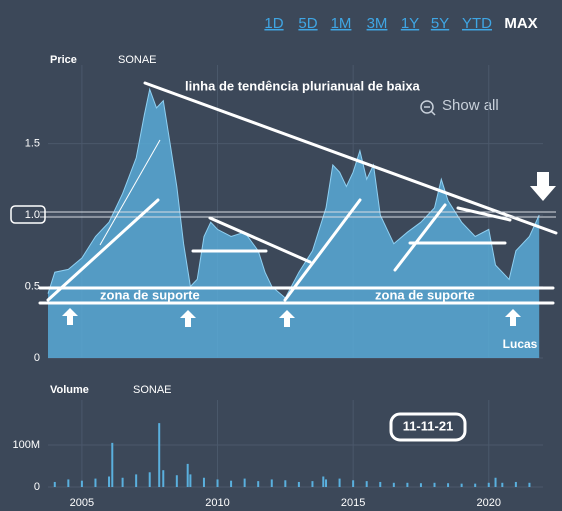 The width and height of the screenshot is (562, 511). I want to click on y-tick-label: 1.5, so click(32, 144).